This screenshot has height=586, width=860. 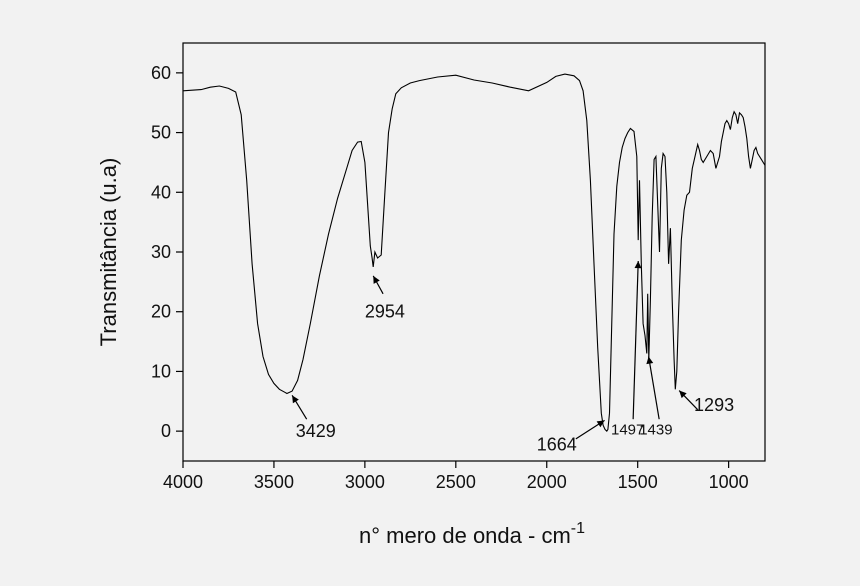 What do you see at coordinates (166, 431) in the screenshot?
I see `y-tick-label: 0` at bounding box center [166, 431].